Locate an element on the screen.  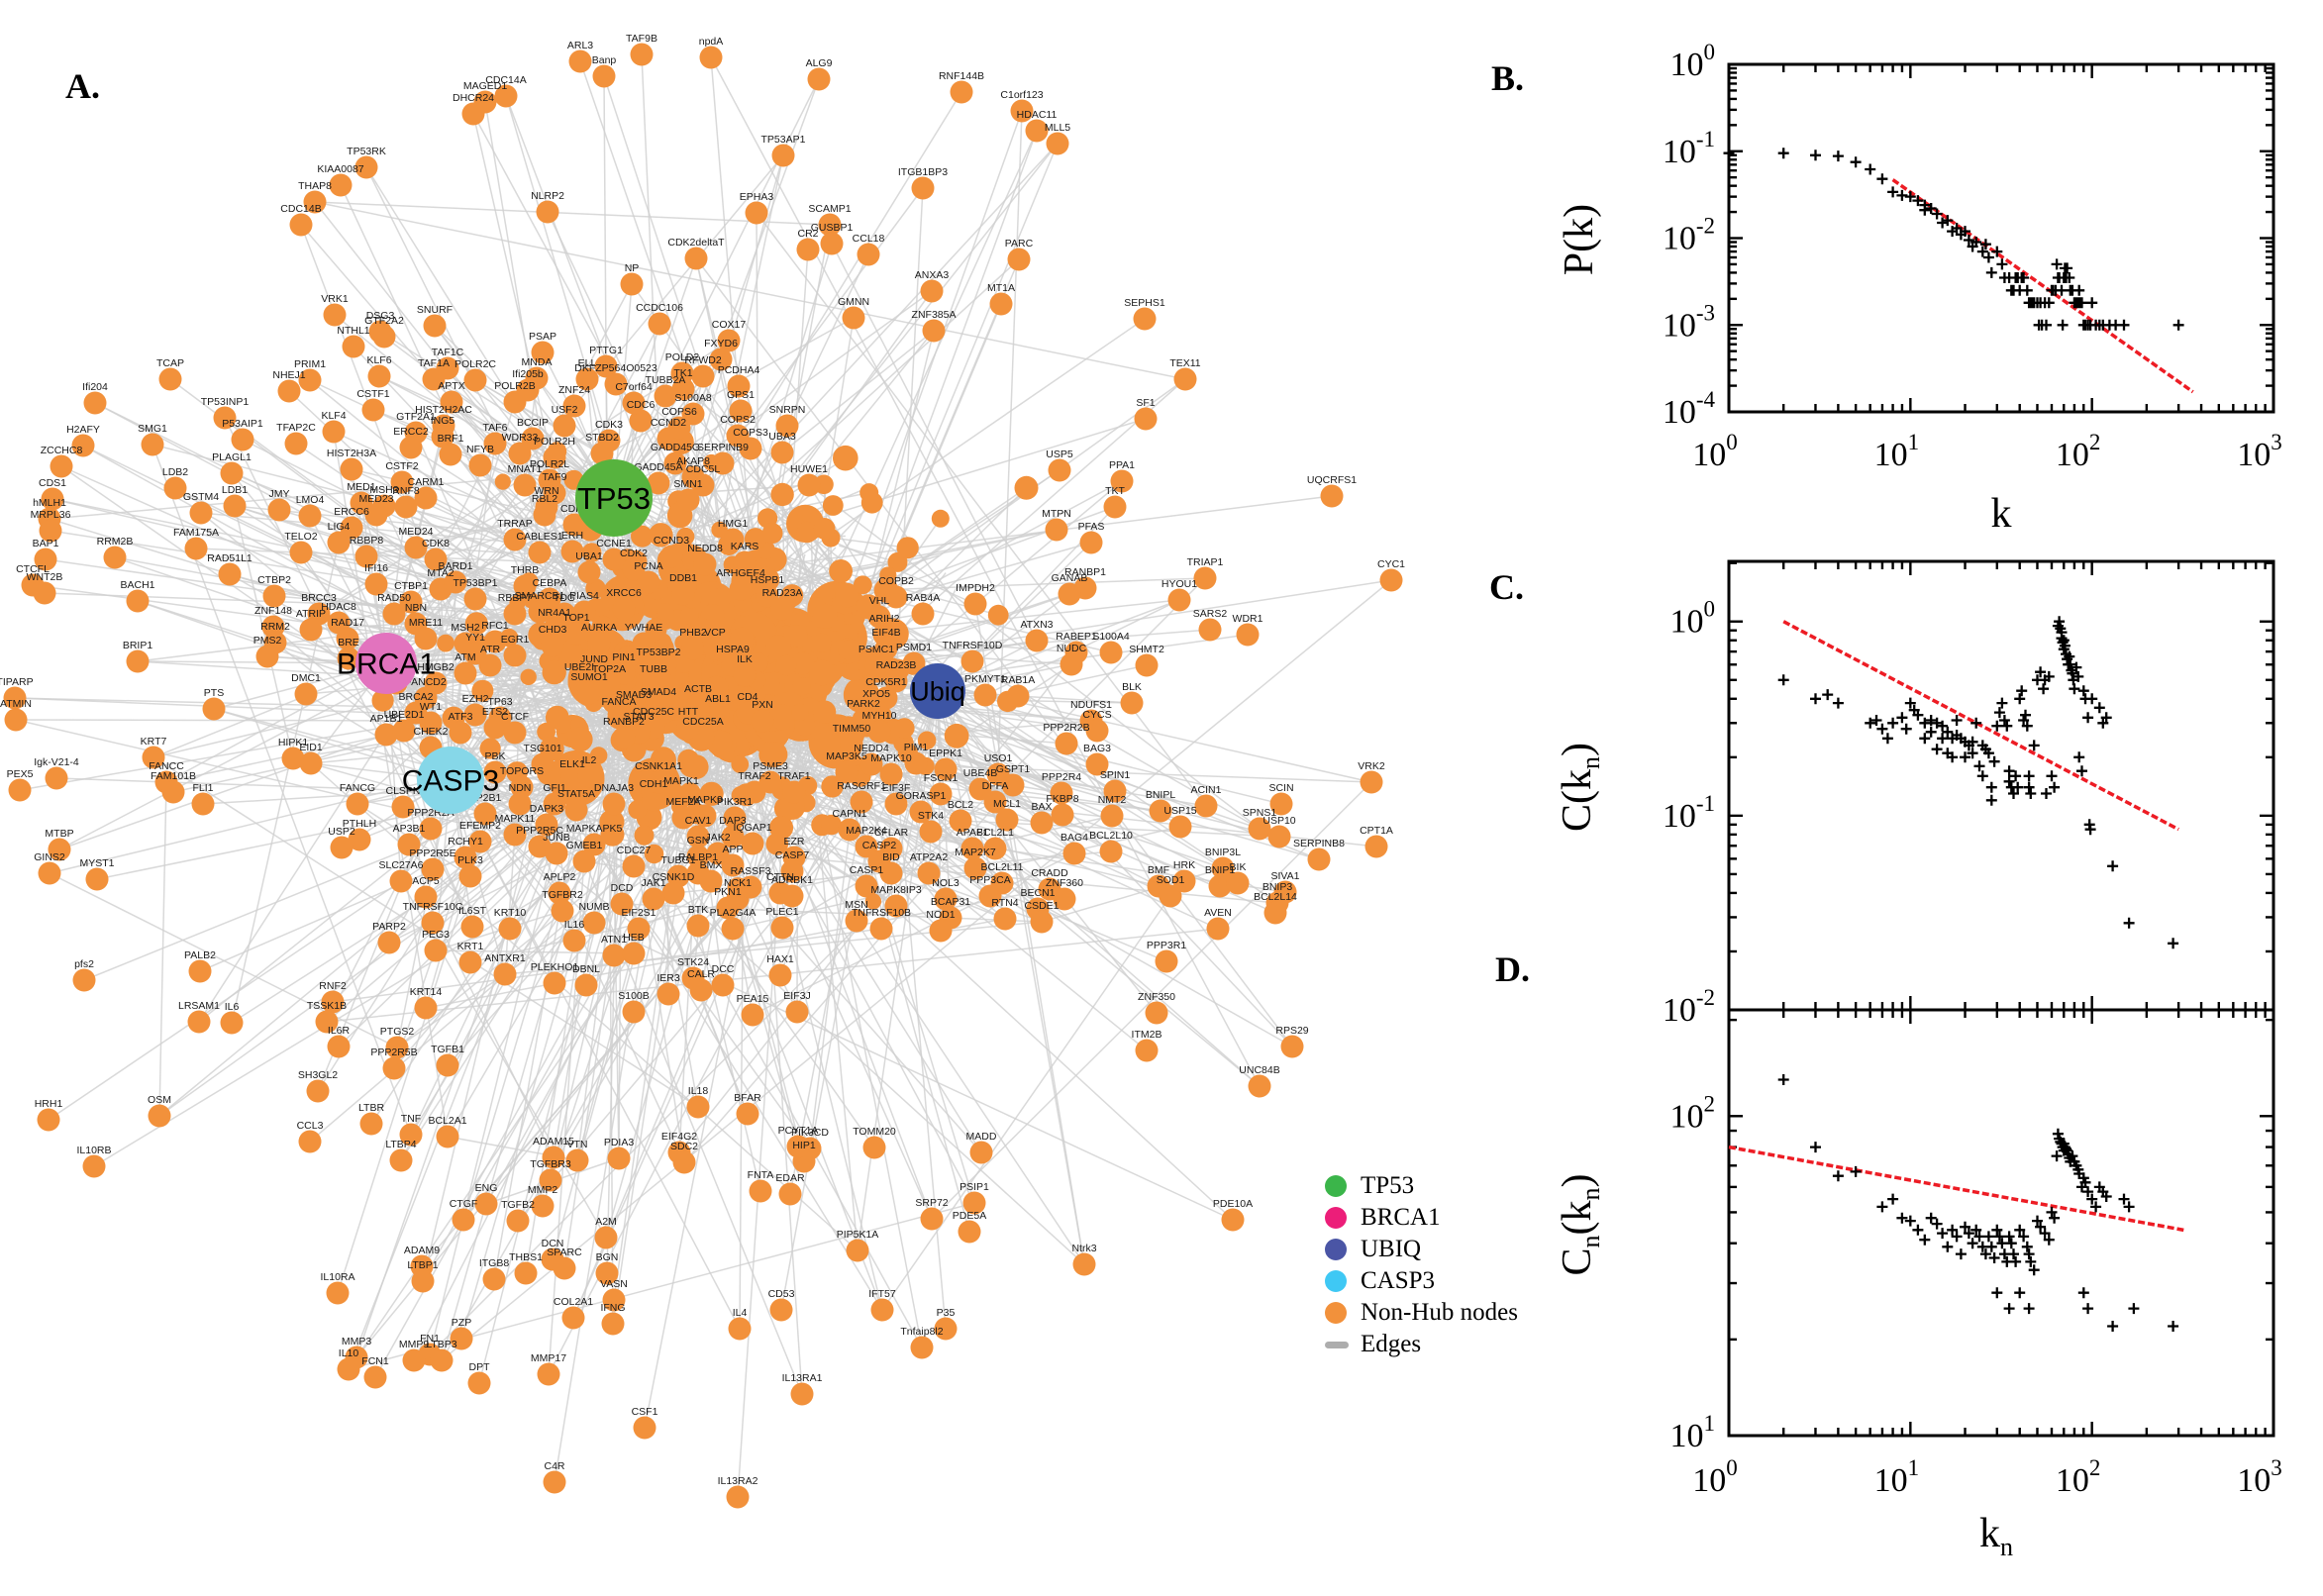
network-node-label: A2M is located at coordinates (606, 1222).